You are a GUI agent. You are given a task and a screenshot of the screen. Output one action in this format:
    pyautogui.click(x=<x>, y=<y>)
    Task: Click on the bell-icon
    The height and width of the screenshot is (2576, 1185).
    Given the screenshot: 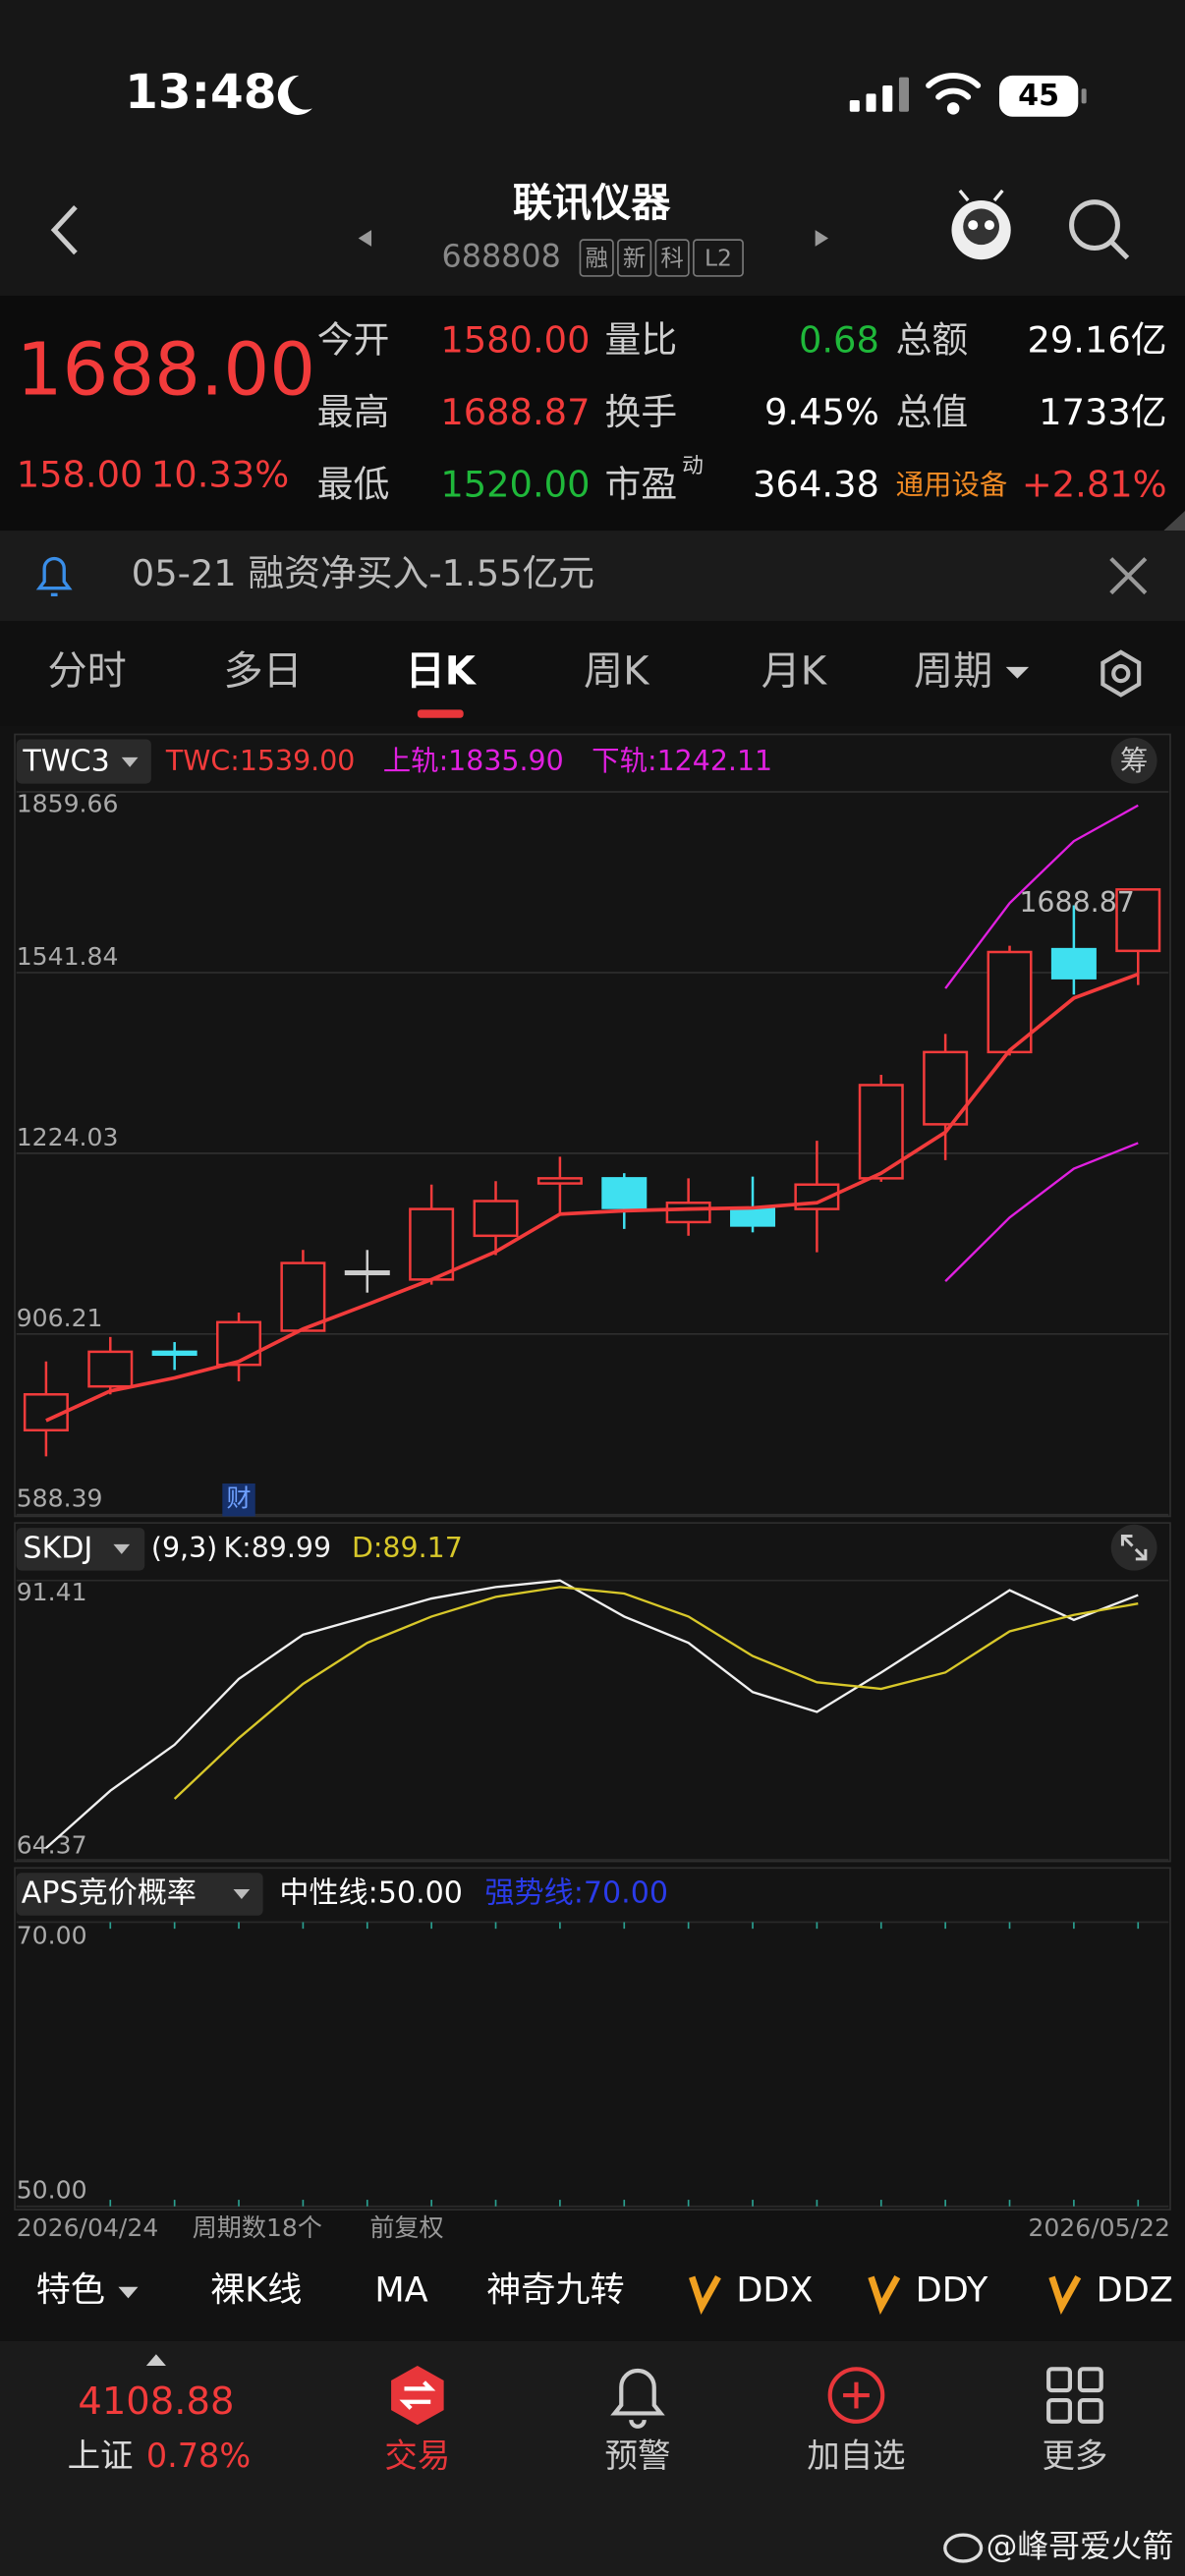 What is the action you would take?
    pyautogui.click(x=54, y=576)
    